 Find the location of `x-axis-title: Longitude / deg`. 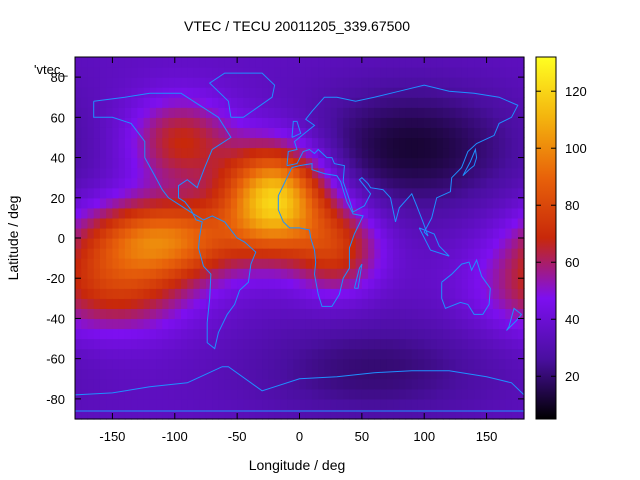

x-axis-title: Longitude / deg is located at coordinates (297, 465).